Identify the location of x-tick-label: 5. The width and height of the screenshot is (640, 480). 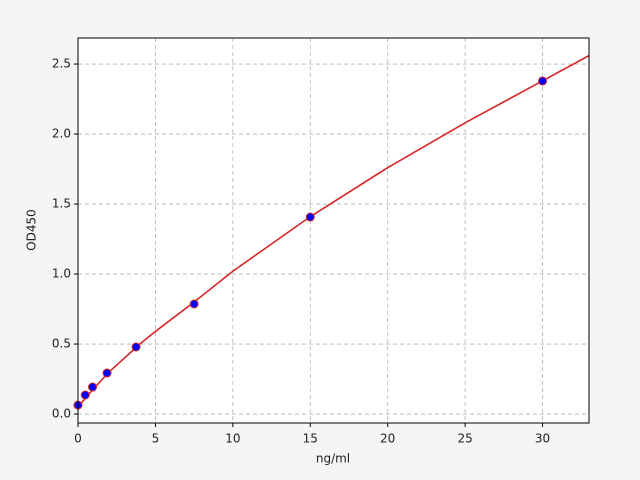
(156, 439).